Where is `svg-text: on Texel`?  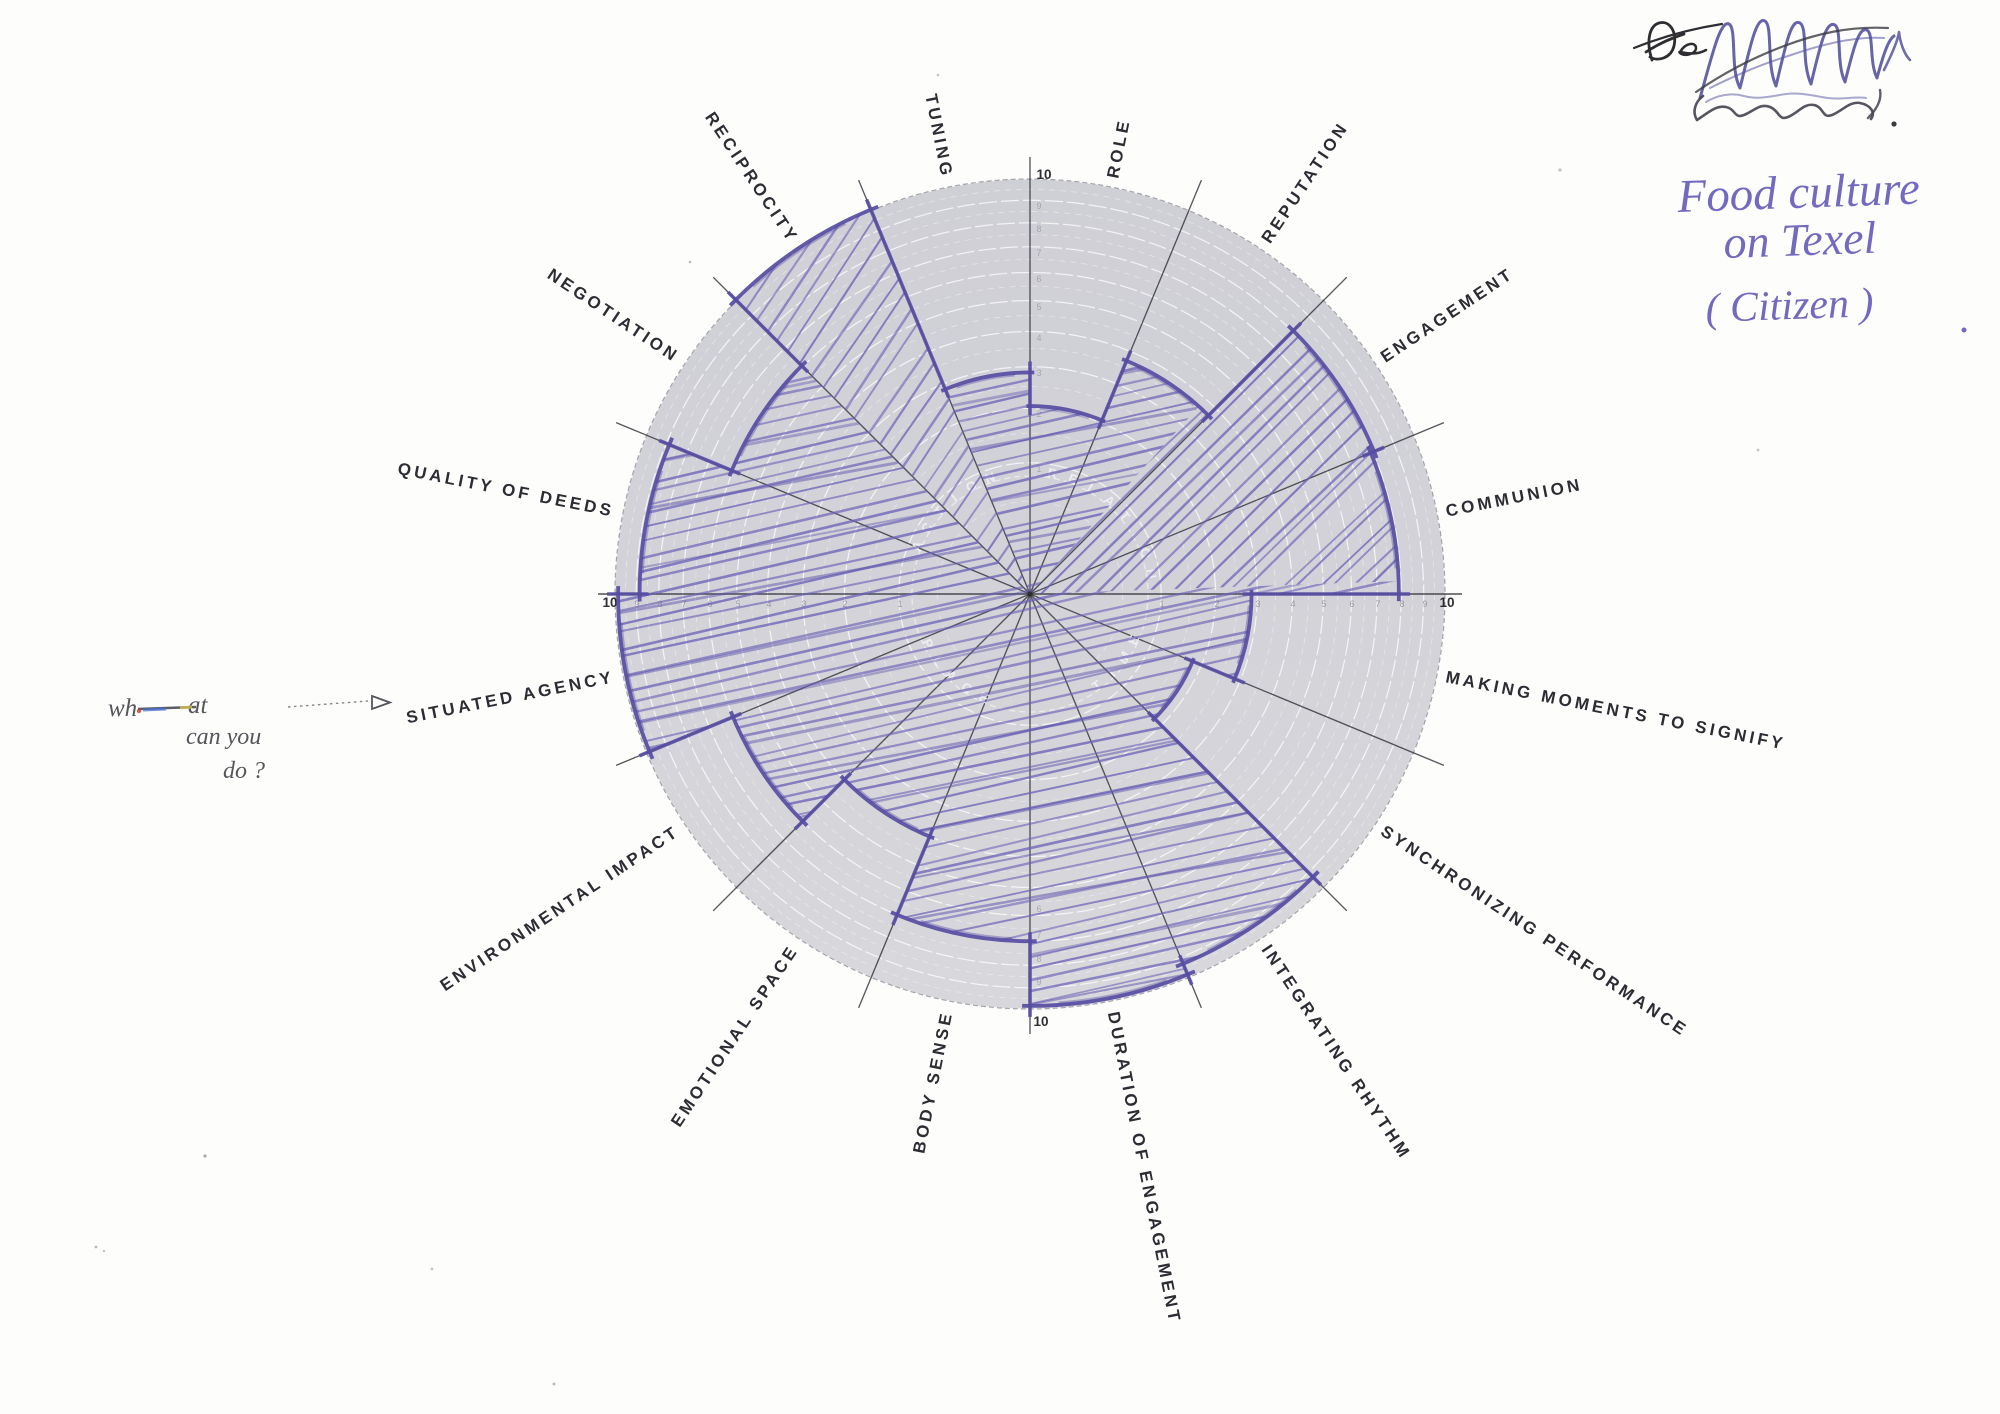
svg-text: on Texel is located at coordinates (1800, 240).